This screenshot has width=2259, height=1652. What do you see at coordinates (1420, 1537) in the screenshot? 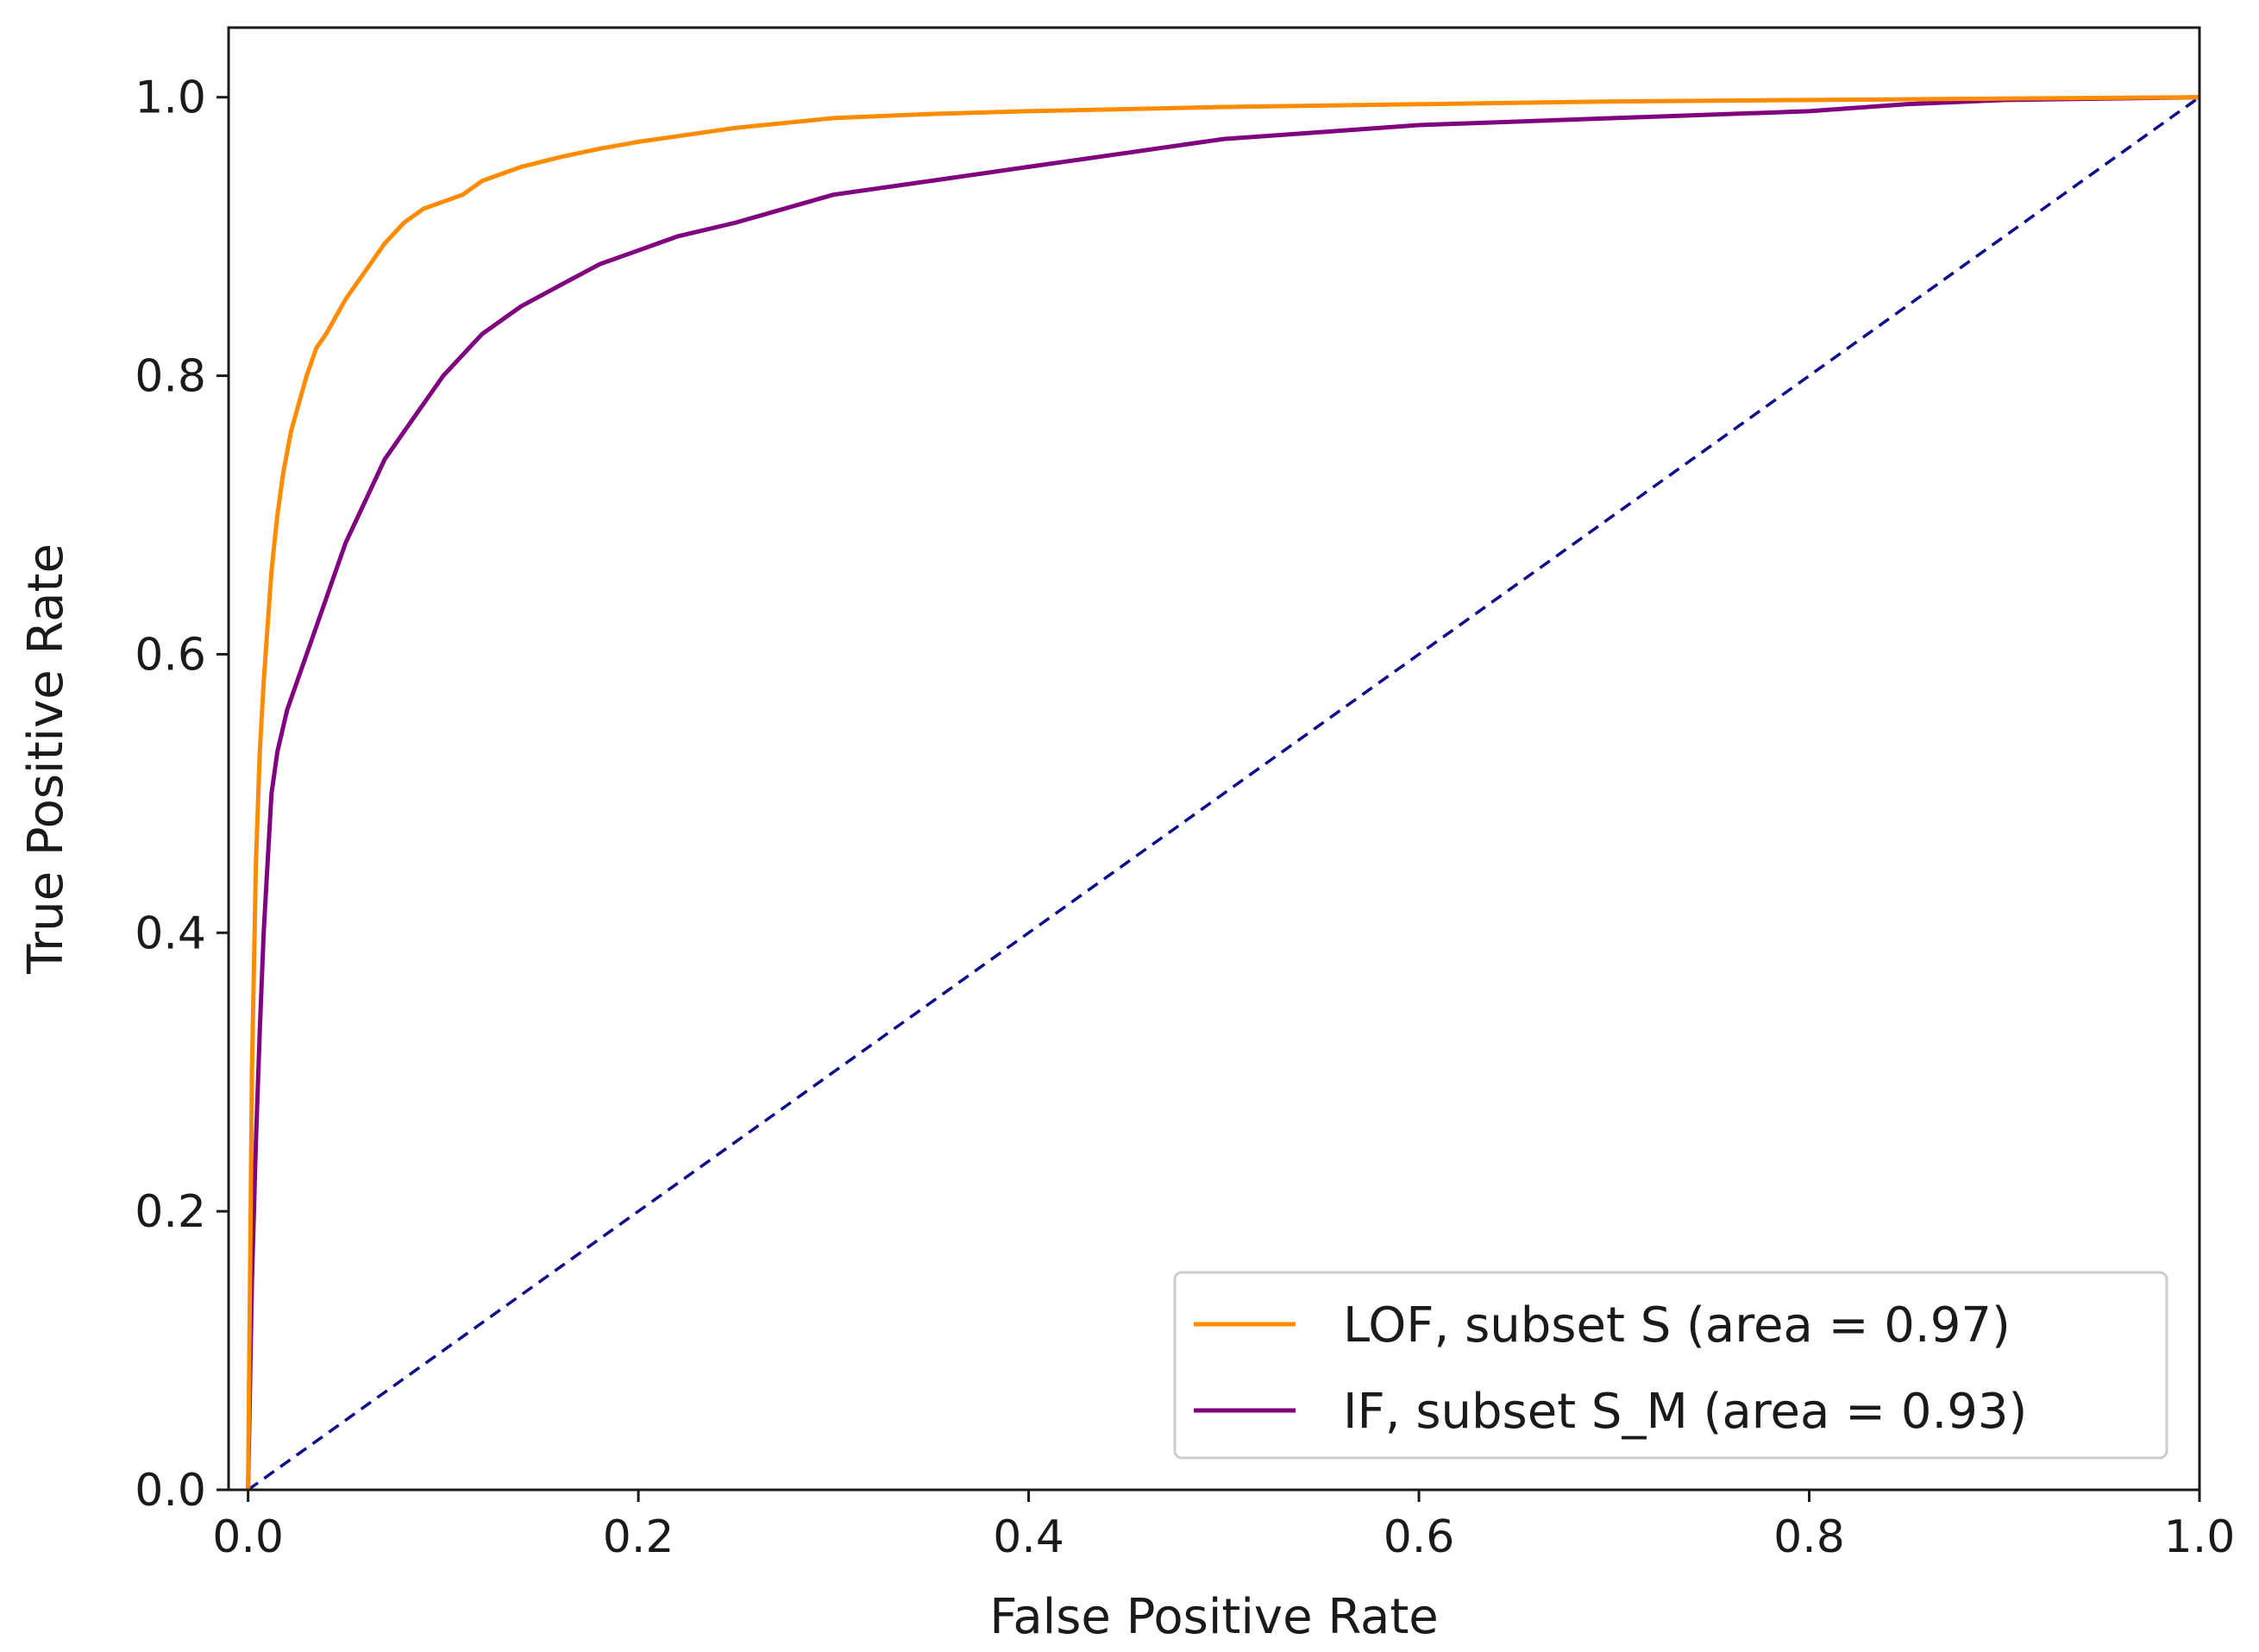
I see `x-tick-label: 0.6` at bounding box center [1420, 1537].